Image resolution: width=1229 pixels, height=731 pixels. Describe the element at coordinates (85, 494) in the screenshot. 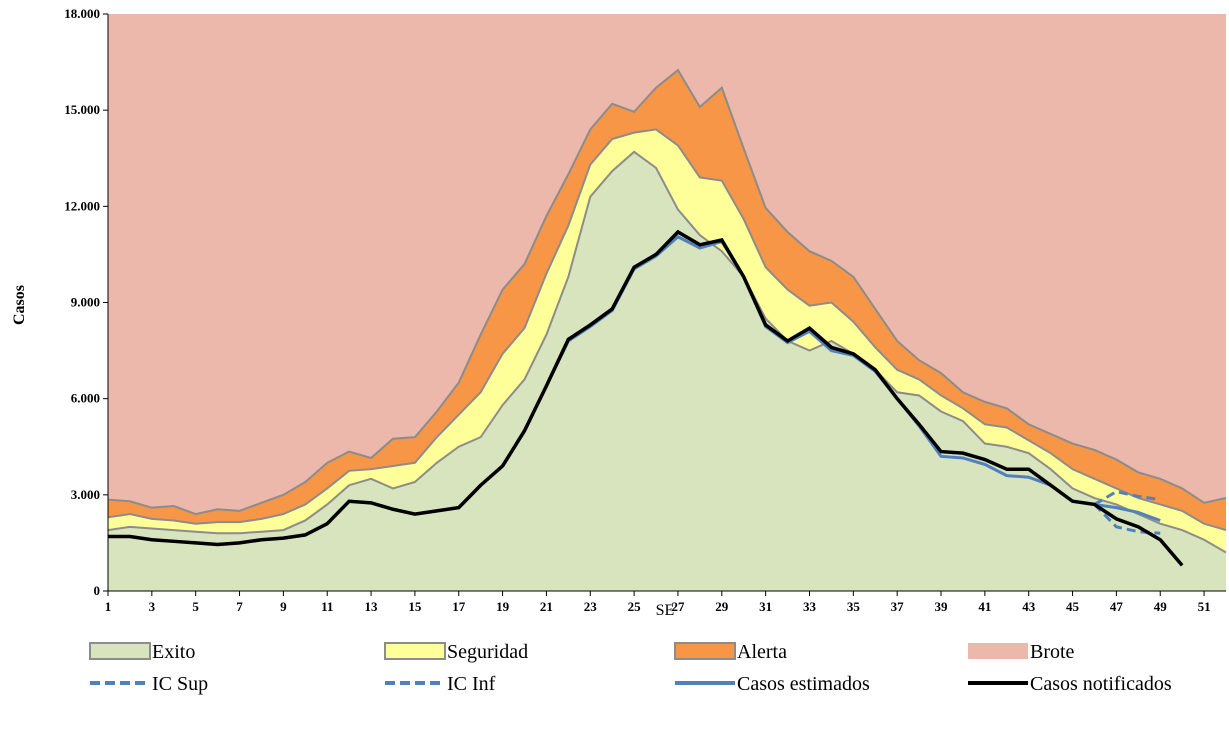

I see `y-tick-label: 3.000` at that location.